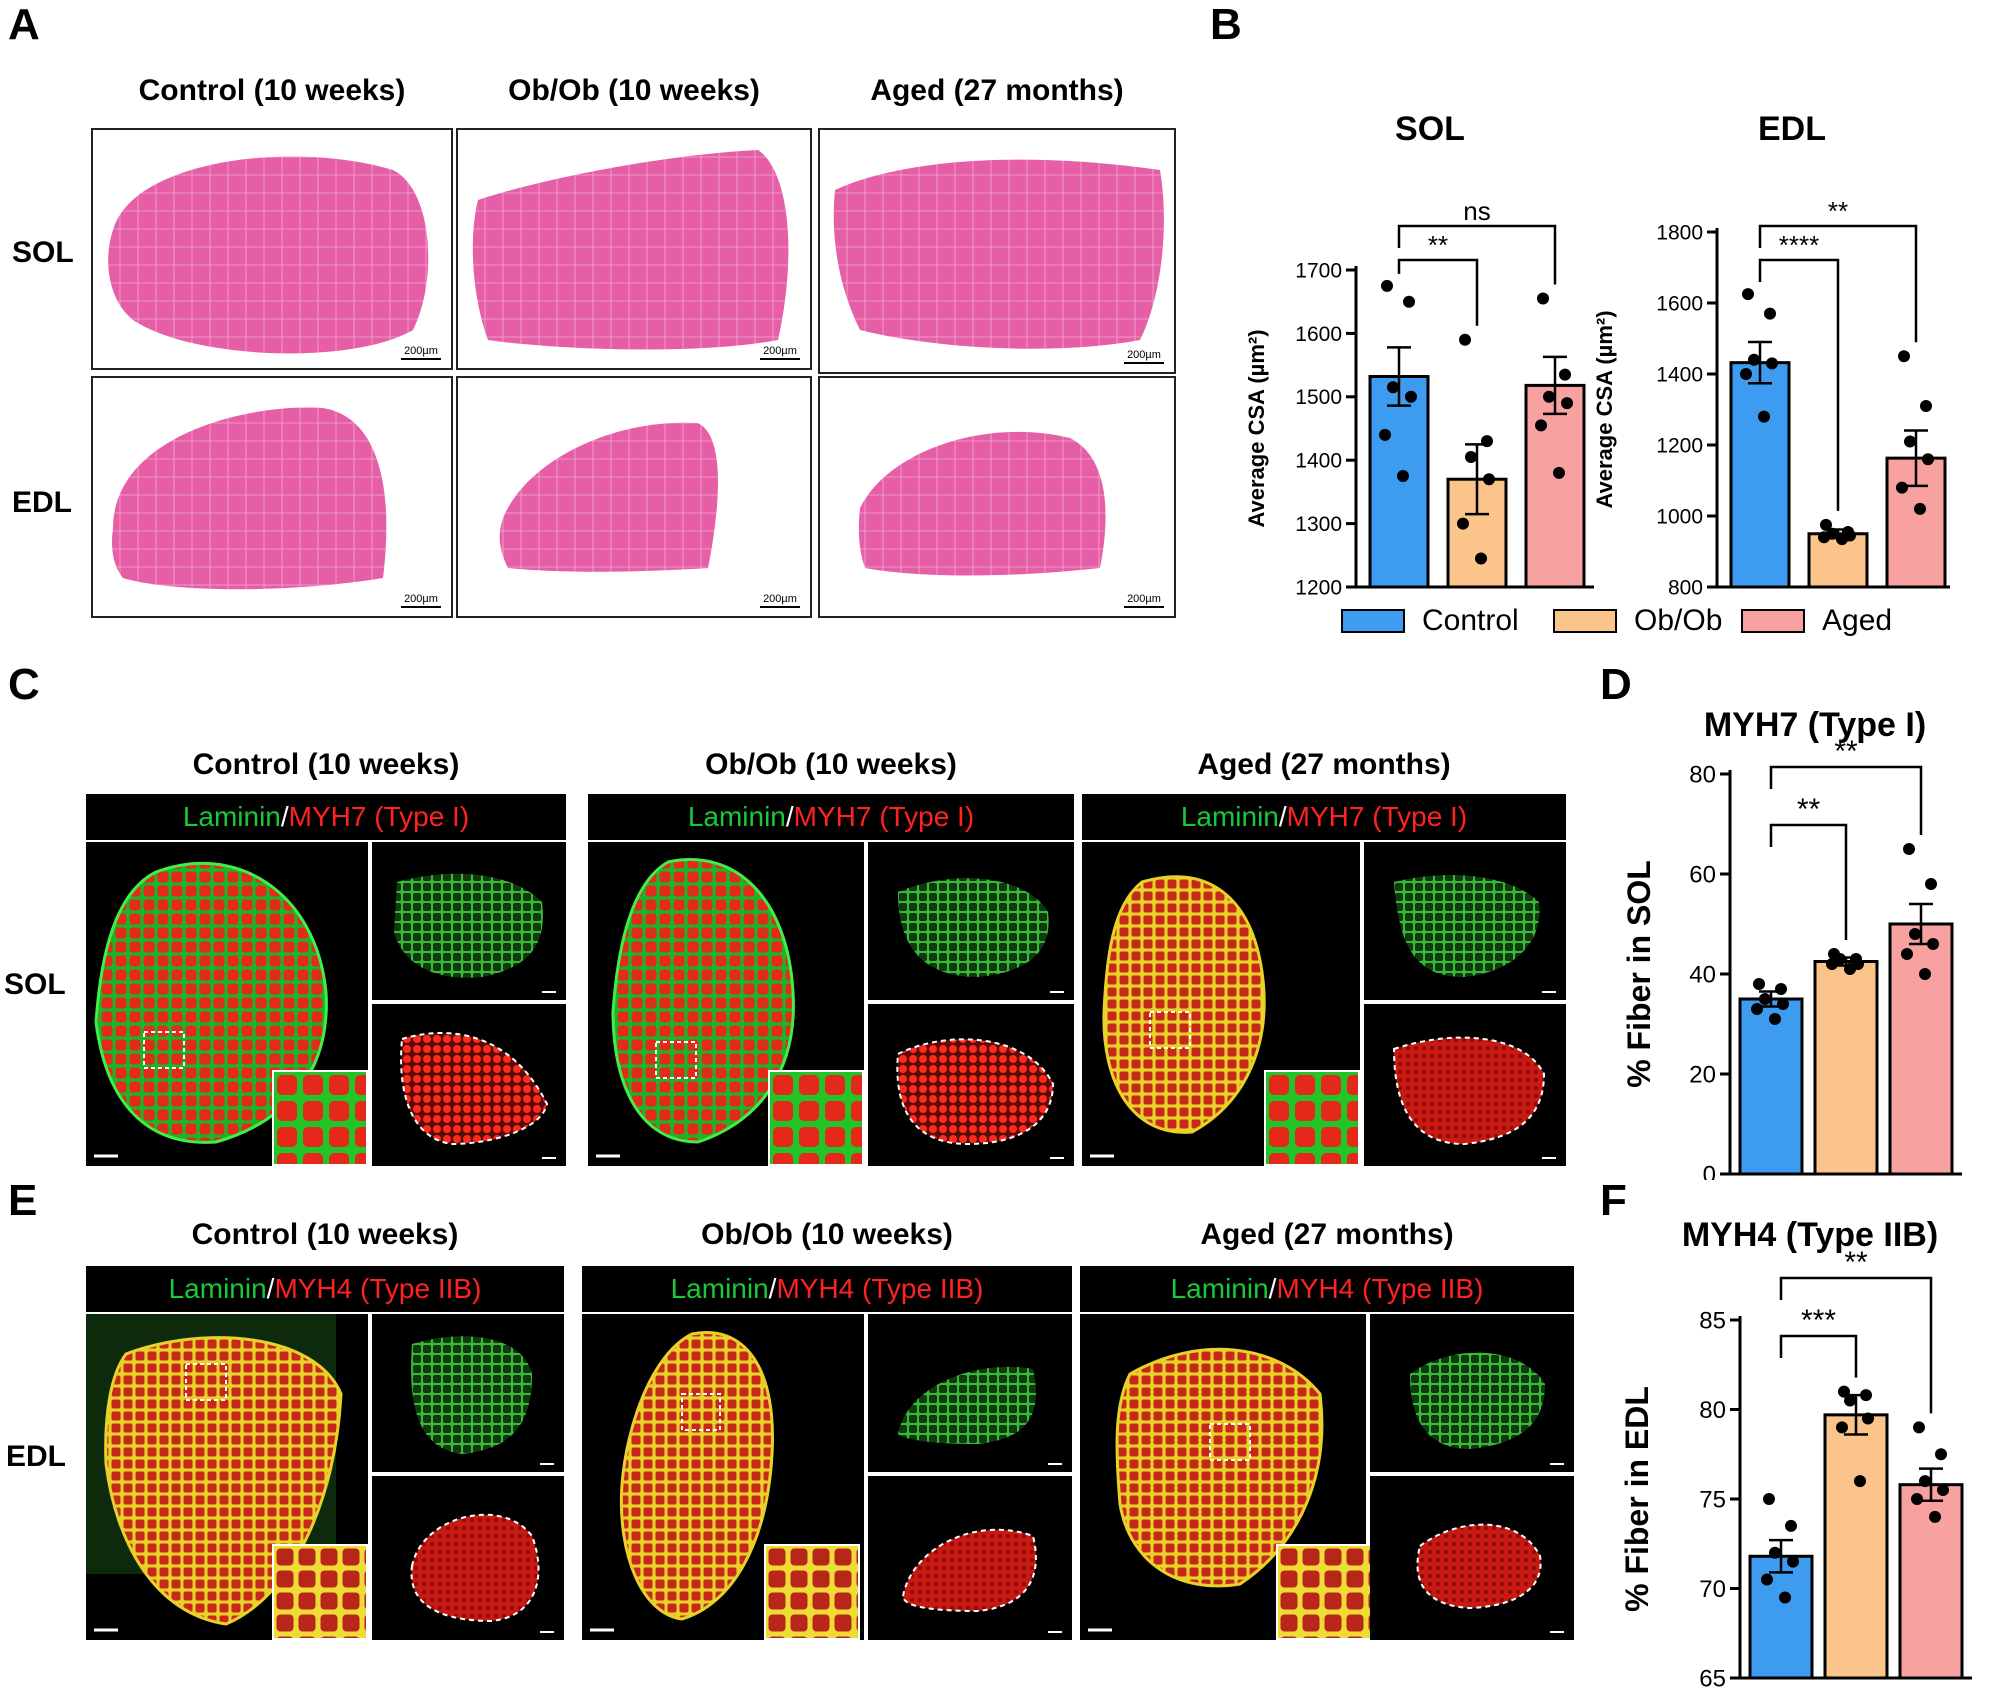 The height and width of the screenshot is (1693, 2000). What do you see at coordinates (23, 1200) in the screenshot?
I see `panel-letter-e: E` at bounding box center [23, 1200].